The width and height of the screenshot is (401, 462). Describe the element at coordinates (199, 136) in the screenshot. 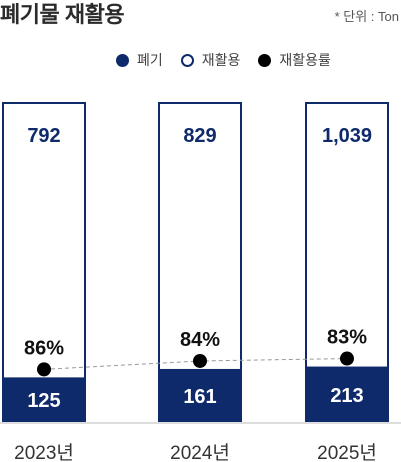

I see `recycle-value-label-2024년: 829` at that location.